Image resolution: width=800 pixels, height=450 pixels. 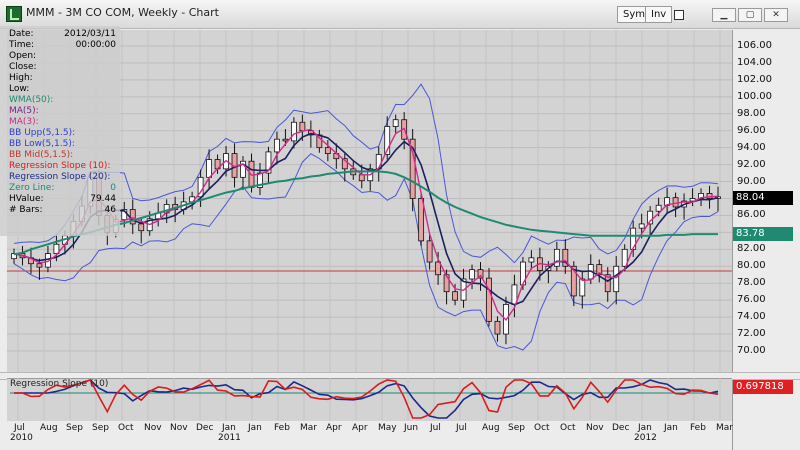 What do you see at coordinates (751, 164) in the screenshot?
I see `price-tick-label: 92.00` at bounding box center [751, 164].